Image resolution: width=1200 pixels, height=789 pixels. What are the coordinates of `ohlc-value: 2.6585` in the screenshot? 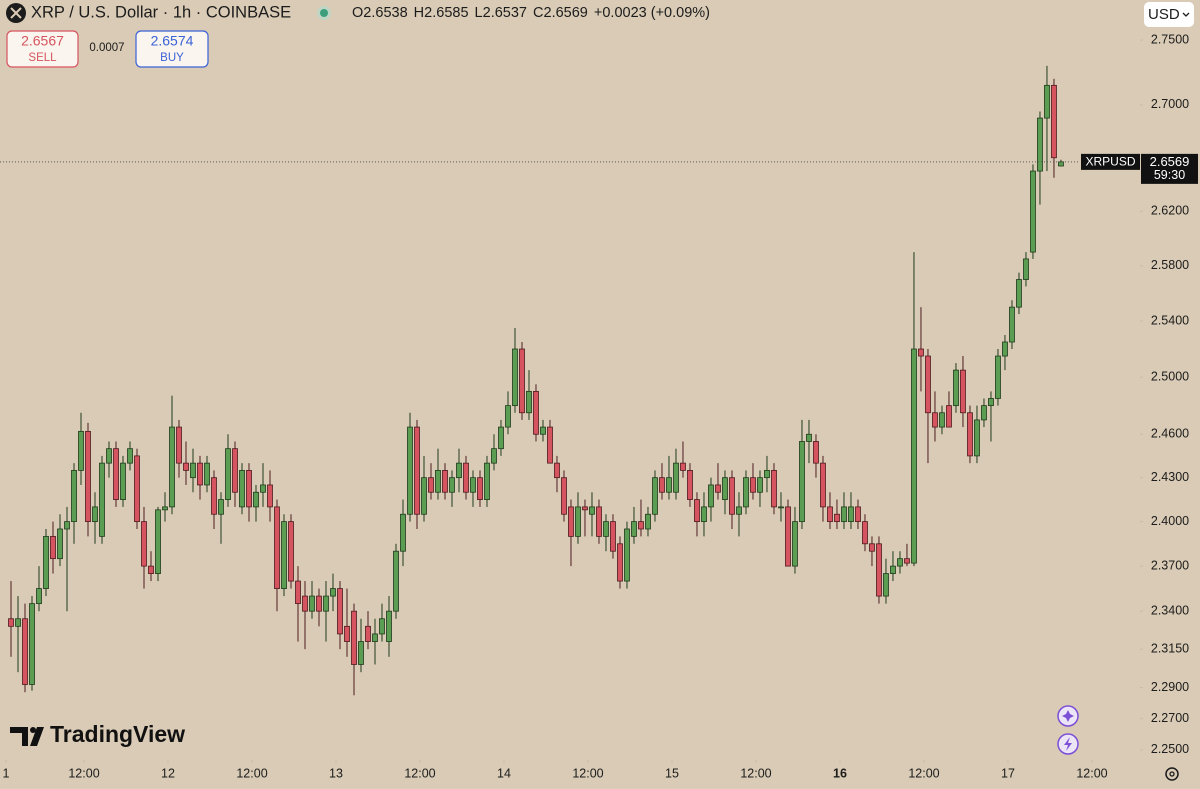 It's located at (446, 13).